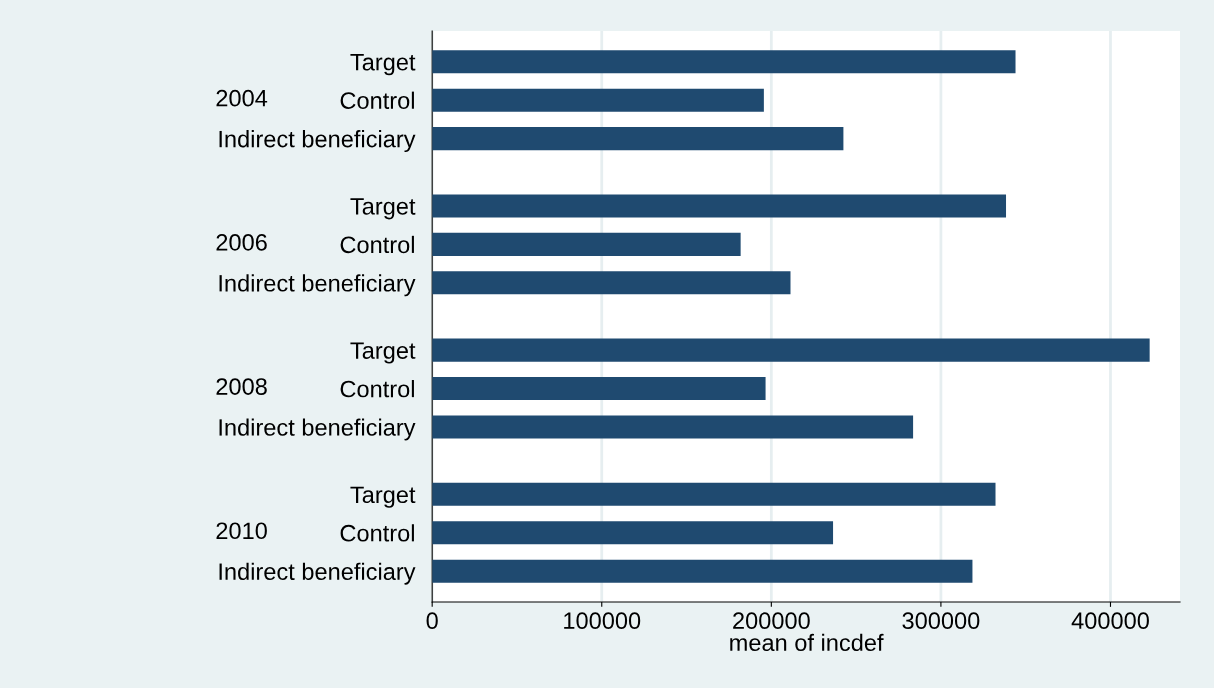 This screenshot has height=688, width=1214. Describe the element at coordinates (432, 621) in the screenshot. I see `x-tick-label: 0` at that location.